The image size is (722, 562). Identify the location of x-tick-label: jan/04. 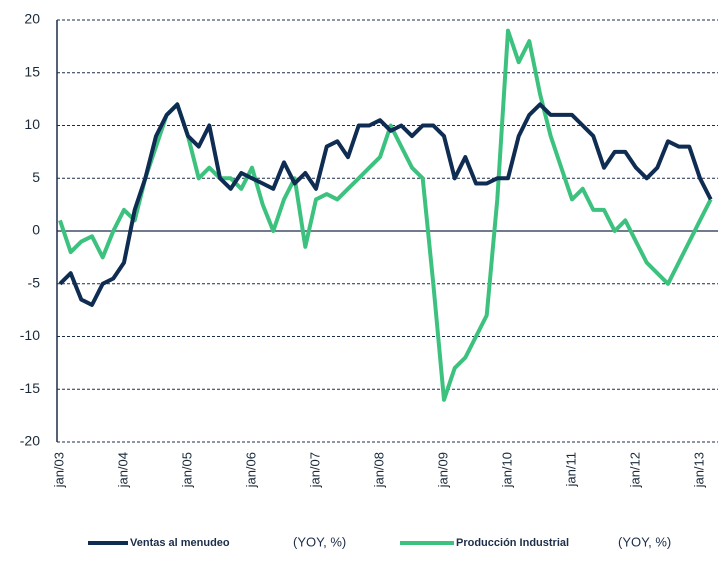
(122, 470).